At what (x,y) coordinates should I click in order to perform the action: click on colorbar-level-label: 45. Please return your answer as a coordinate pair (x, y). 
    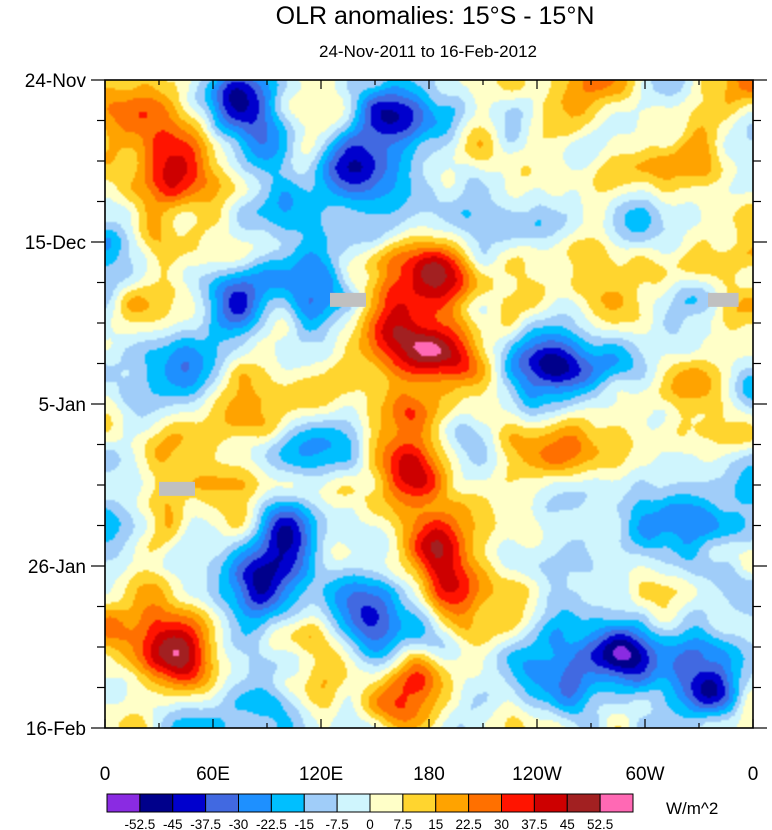
    Looking at the image, I should click on (567, 823).